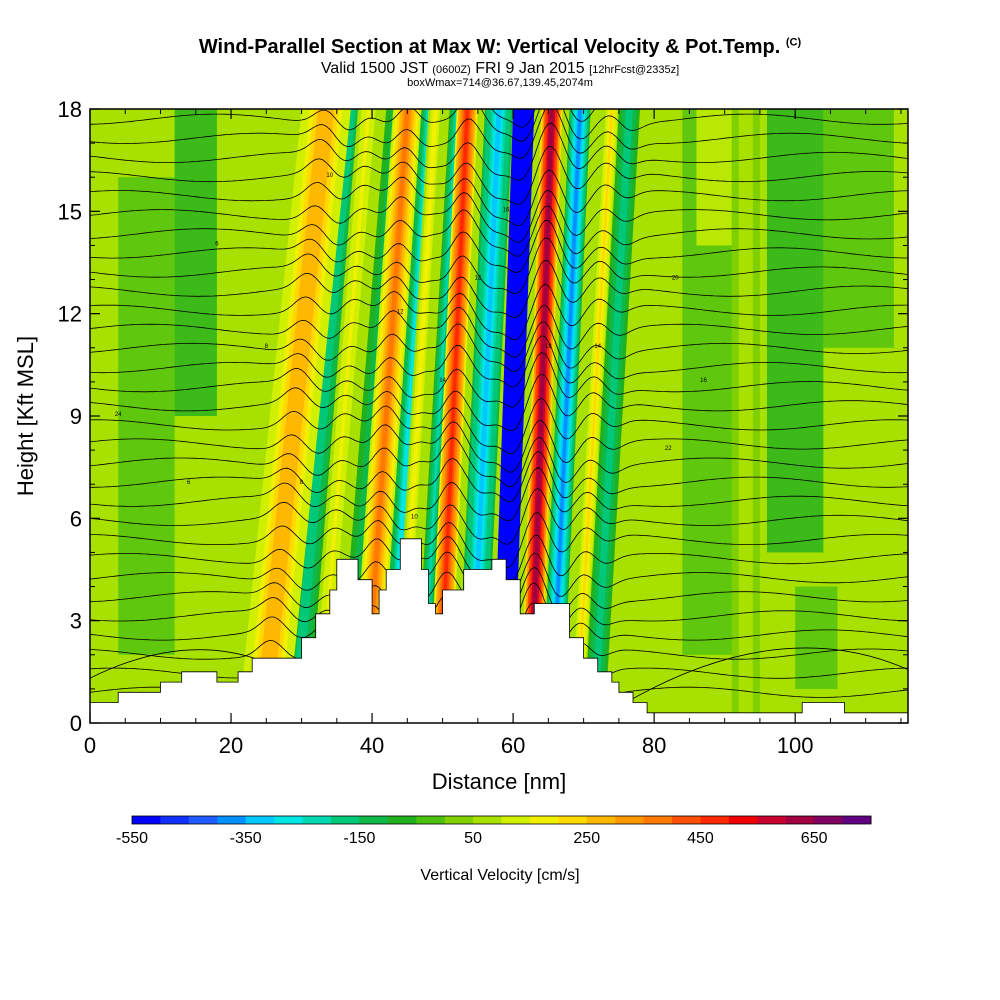  Describe the element at coordinates (25, 416) in the screenshot. I see `y-axis-title: Height [Kft MSL]` at that location.